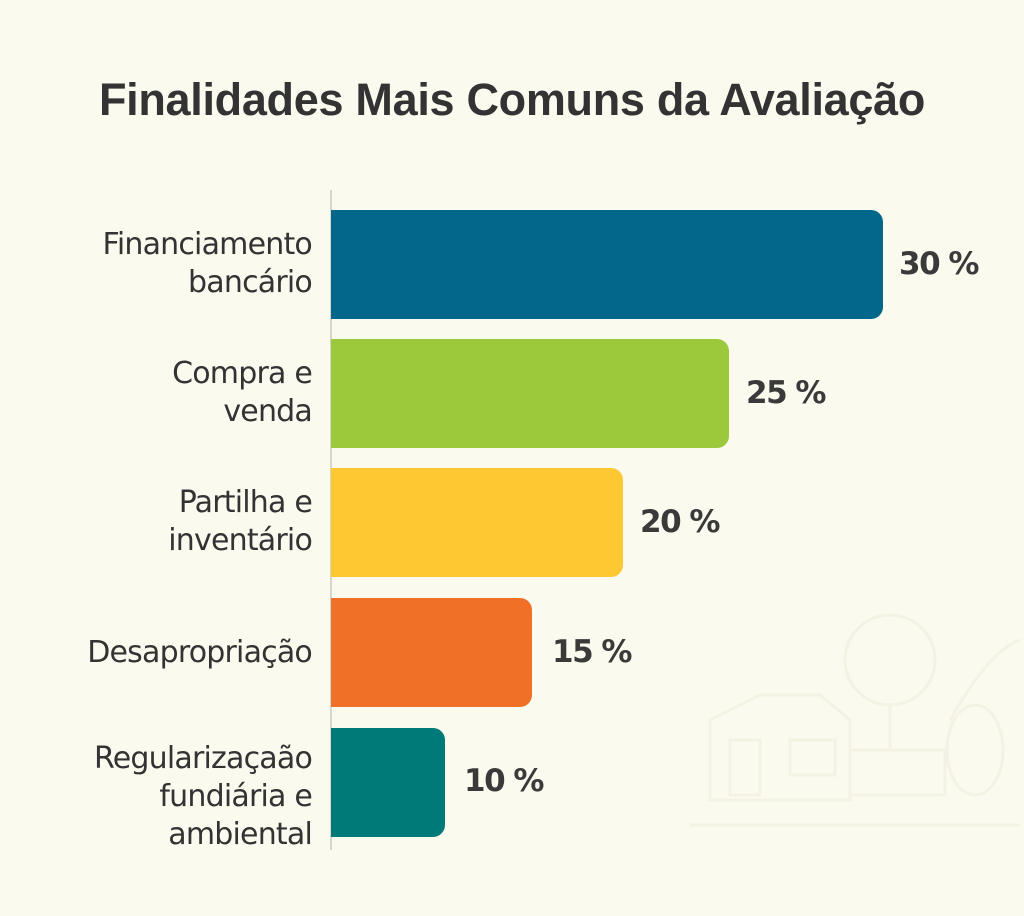 This screenshot has height=916, width=1024. I want to click on bar-desapropriacao, so click(431, 652).